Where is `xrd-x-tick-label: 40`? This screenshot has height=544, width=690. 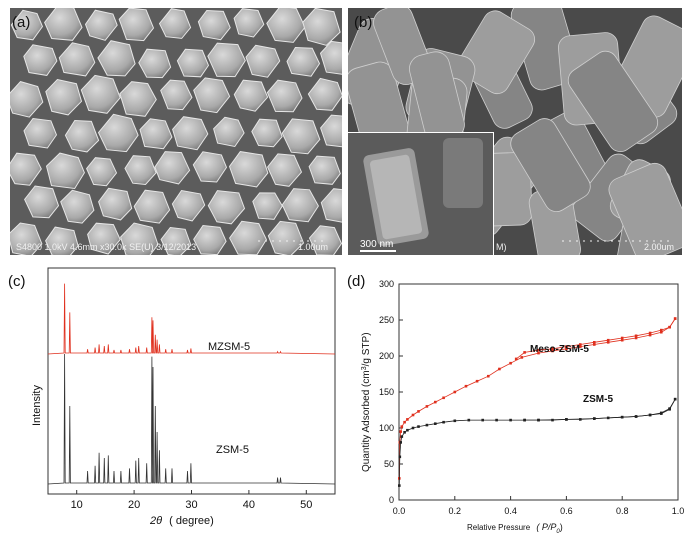
xrd-x-tick-label: 40 is located at coordinates (249, 505).